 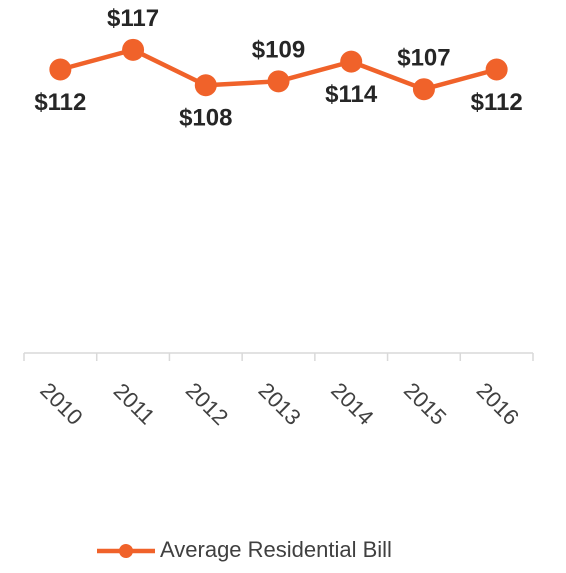 I want to click on x-tick-label: 2012, so click(x=207, y=404).